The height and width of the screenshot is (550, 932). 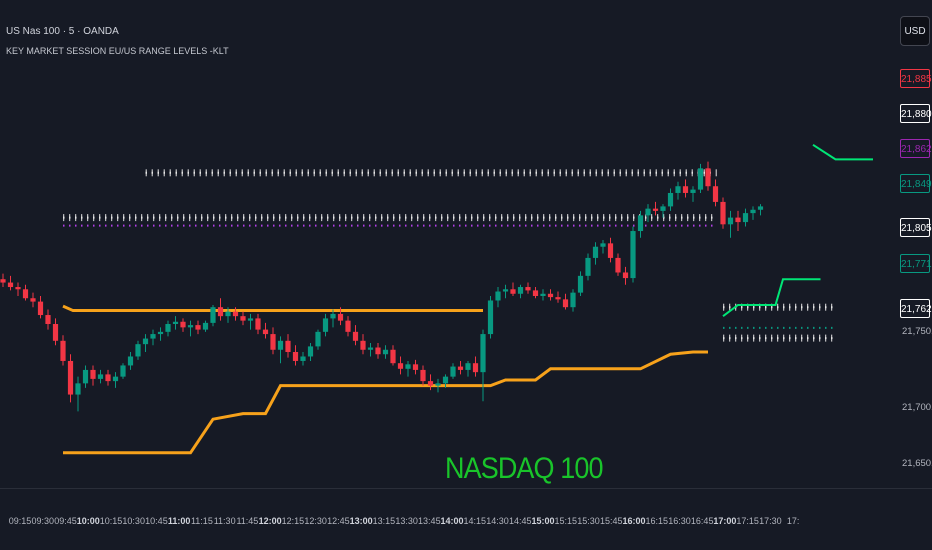 What do you see at coordinates (384, 521) in the screenshot?
I see `time-tick-label: 13:15` at bounding box center [384, 521].